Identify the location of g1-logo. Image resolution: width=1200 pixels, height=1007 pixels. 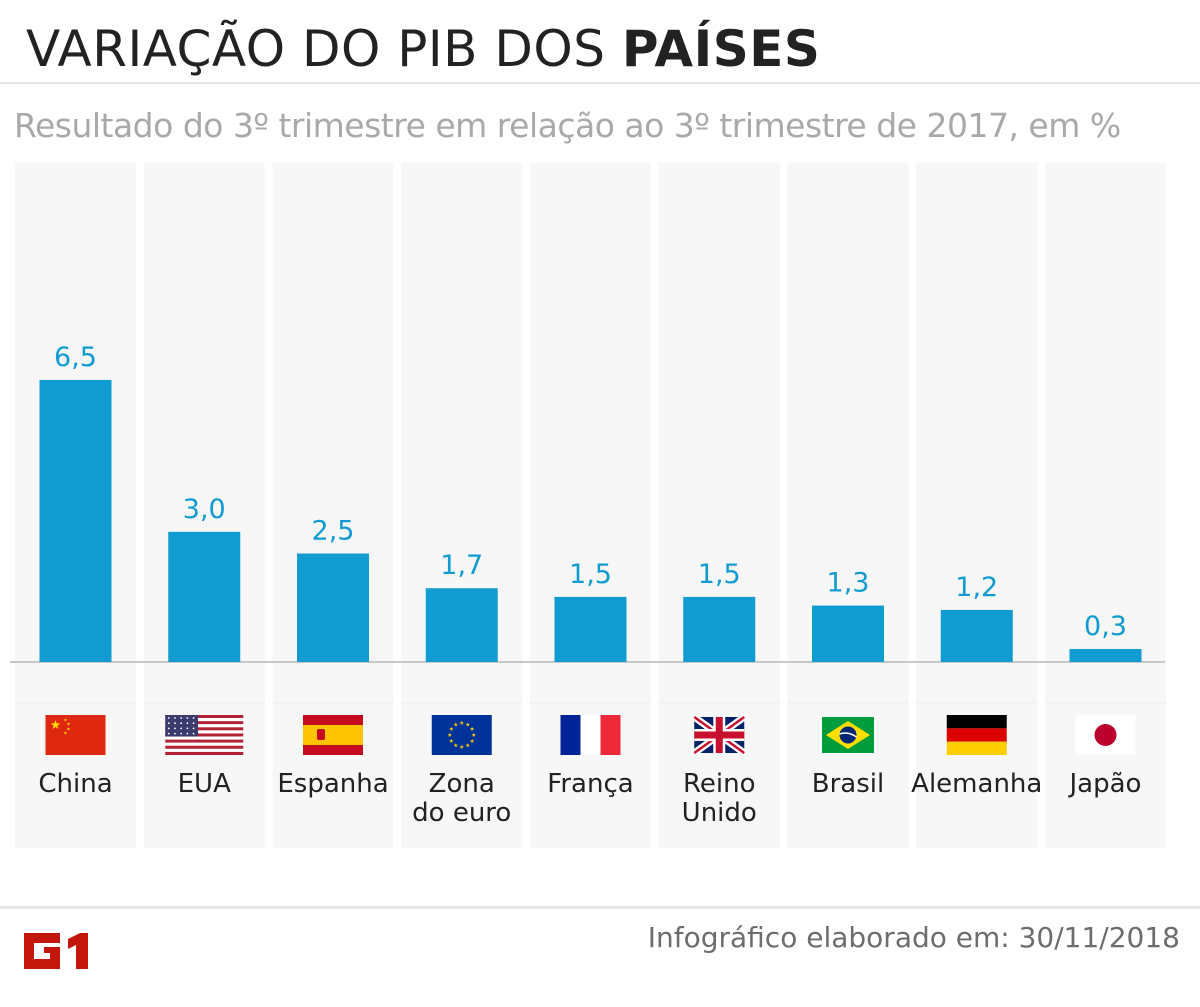
(56, 951).